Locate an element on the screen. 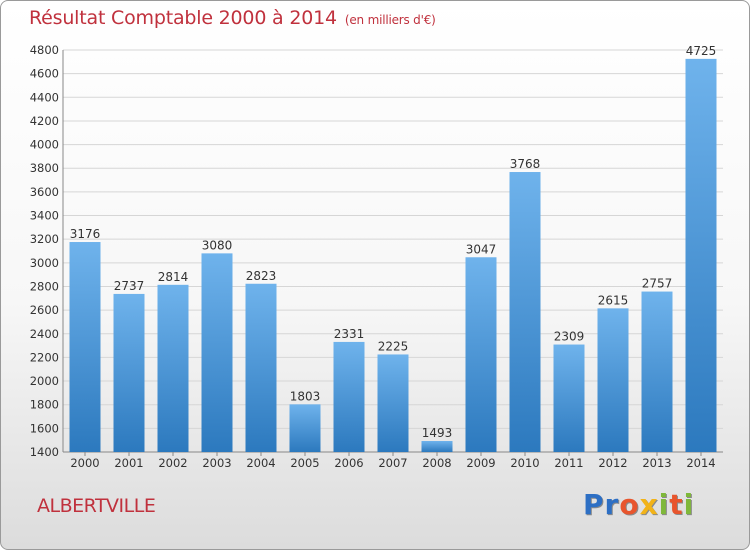 The height and width of the screenshot is (550, 750). x-tick-label: 2009 is located at coordinates (480, 463).